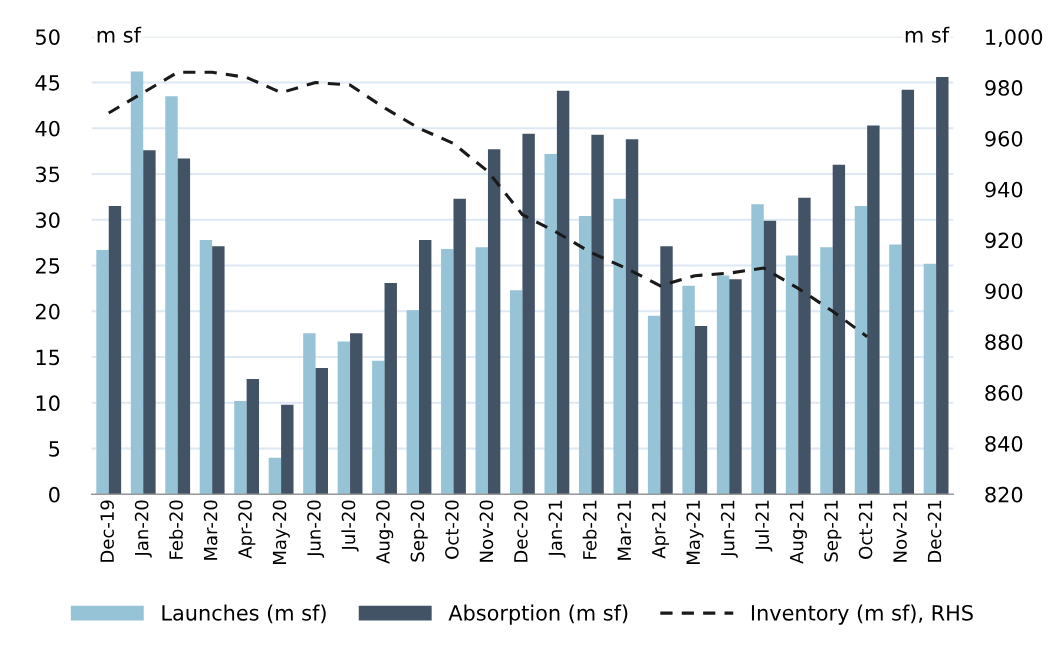  I want to click on x-tick-label: Oct-21, so click(865, 529).